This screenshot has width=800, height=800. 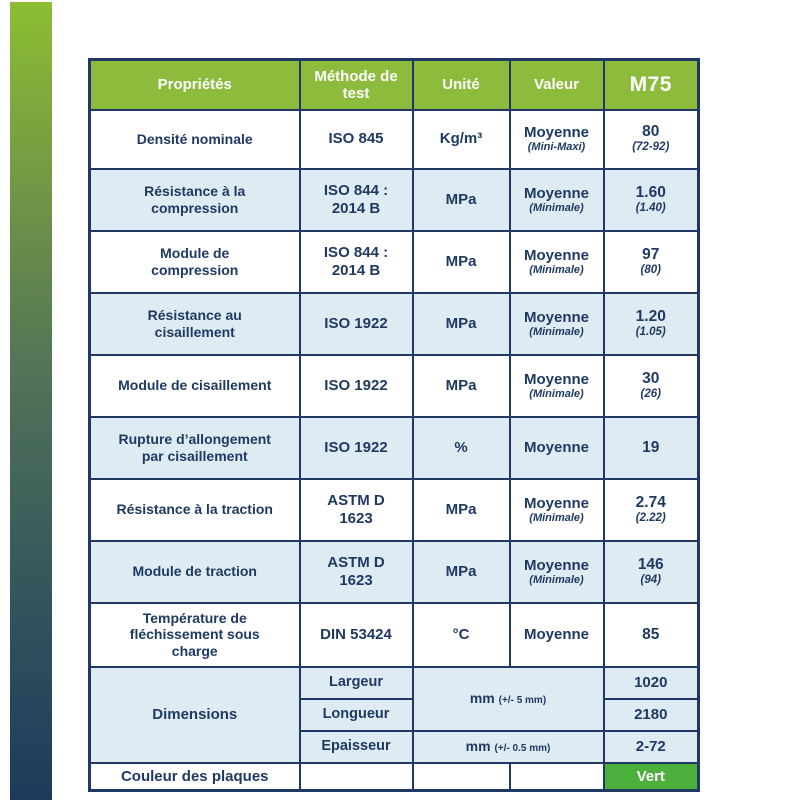 I want to click on unit-cell: °C, so click(x=461, y=634).